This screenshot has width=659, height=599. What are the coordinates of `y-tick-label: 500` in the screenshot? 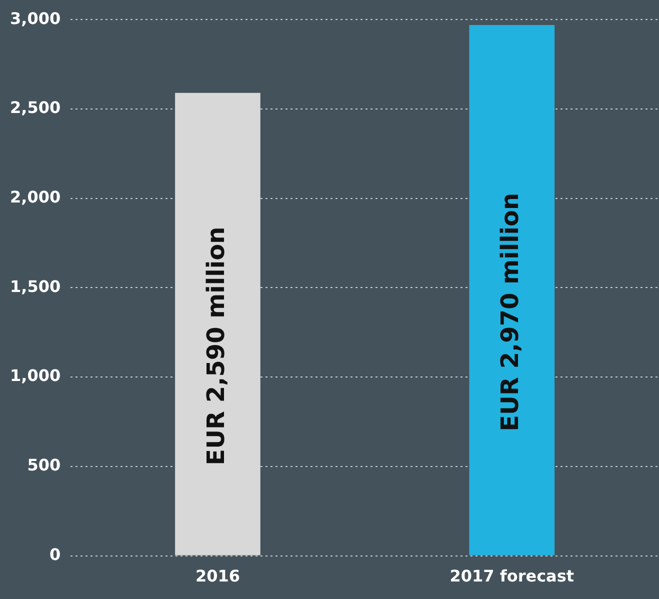 It's located at (44, 465).